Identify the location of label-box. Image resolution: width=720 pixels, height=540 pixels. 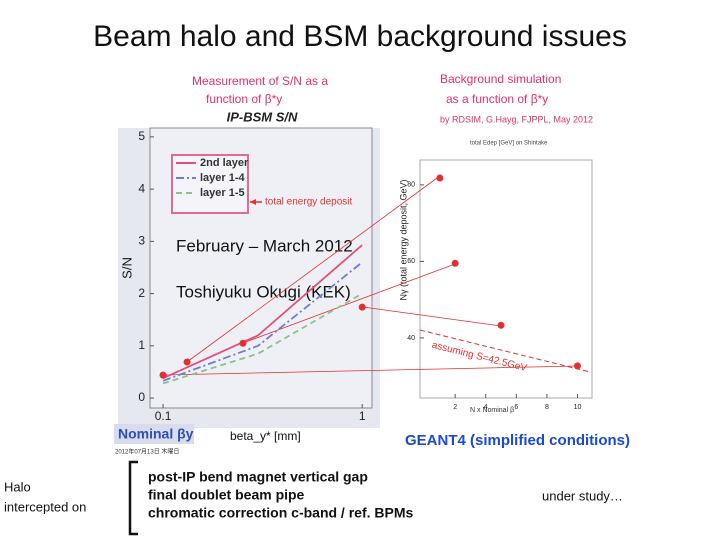
(154, 434).